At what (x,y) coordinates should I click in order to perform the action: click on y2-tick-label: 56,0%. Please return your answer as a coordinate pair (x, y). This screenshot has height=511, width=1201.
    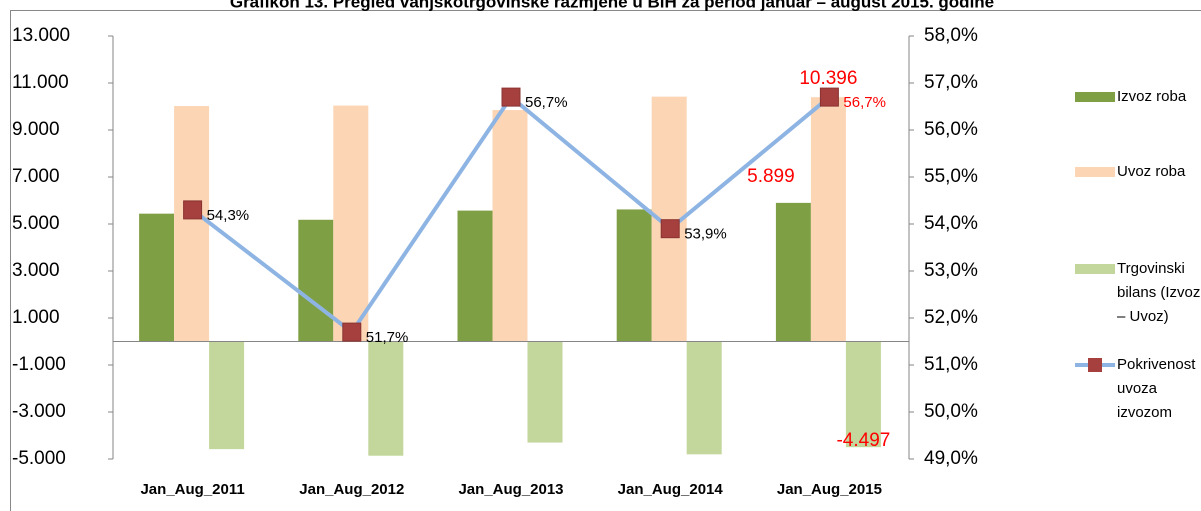
    Looking at the image, I should click on (951, 129).